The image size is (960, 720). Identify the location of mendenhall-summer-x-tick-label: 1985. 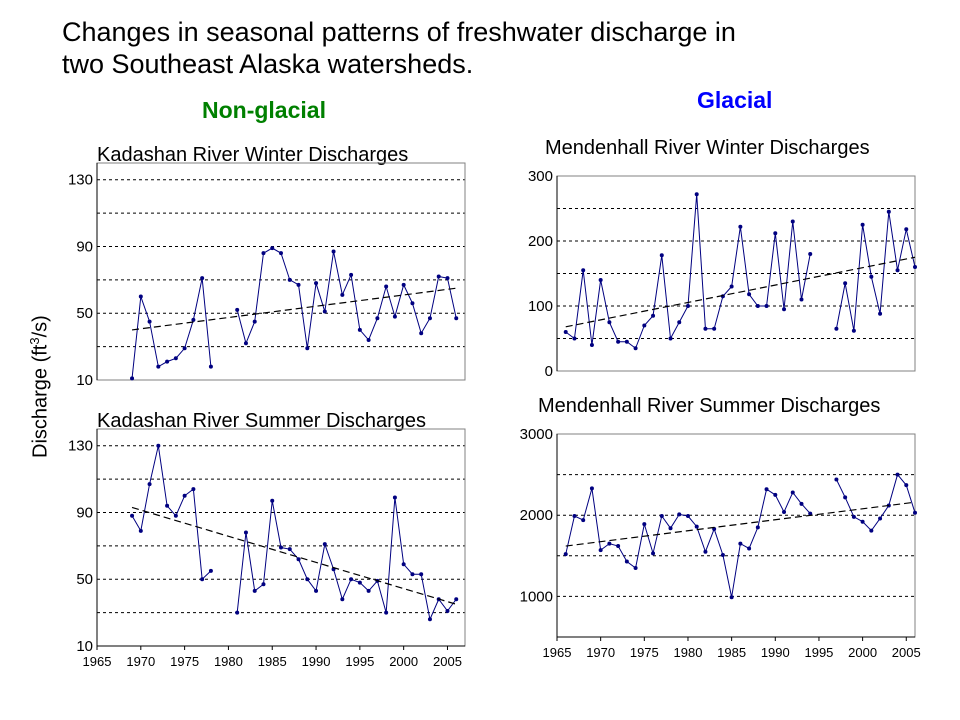
(731, 652).